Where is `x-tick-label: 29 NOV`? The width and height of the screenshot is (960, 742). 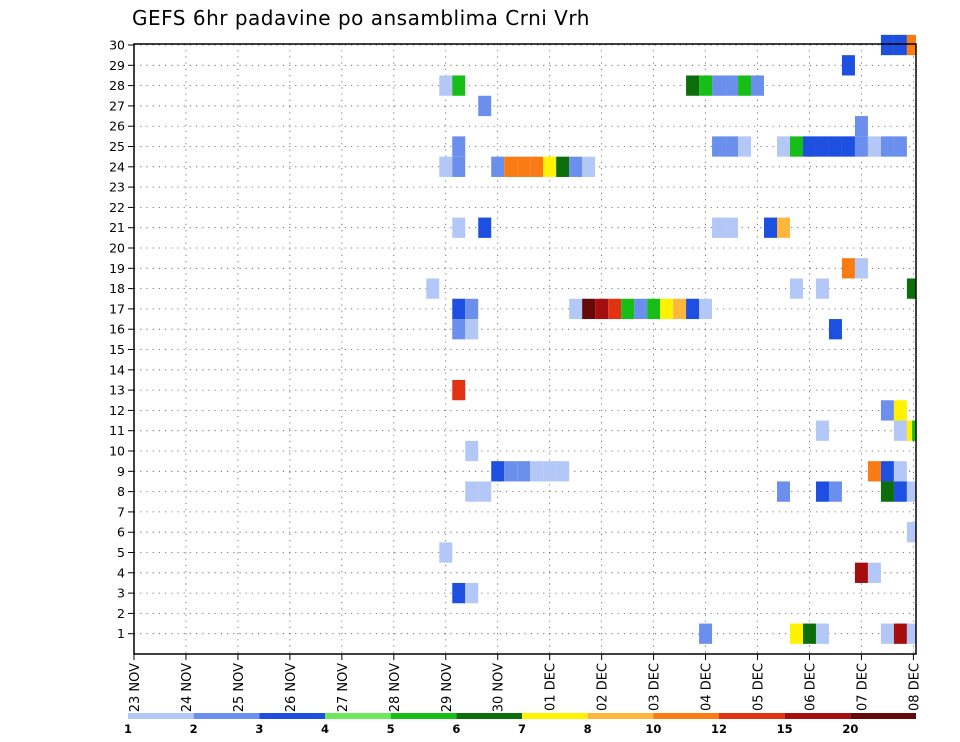 x-tick-label: 29 NOV is located at coordinates (447, 687).